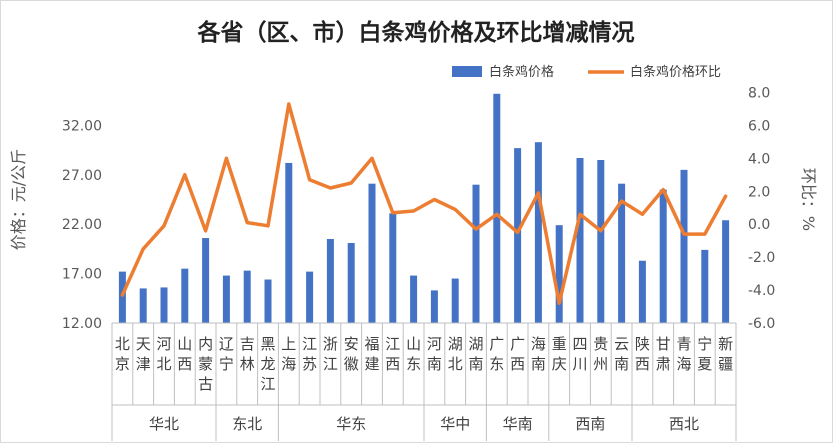 This screenshot has height=443, width=833. I want to click on line-point-甘肃, so click(663, 190).